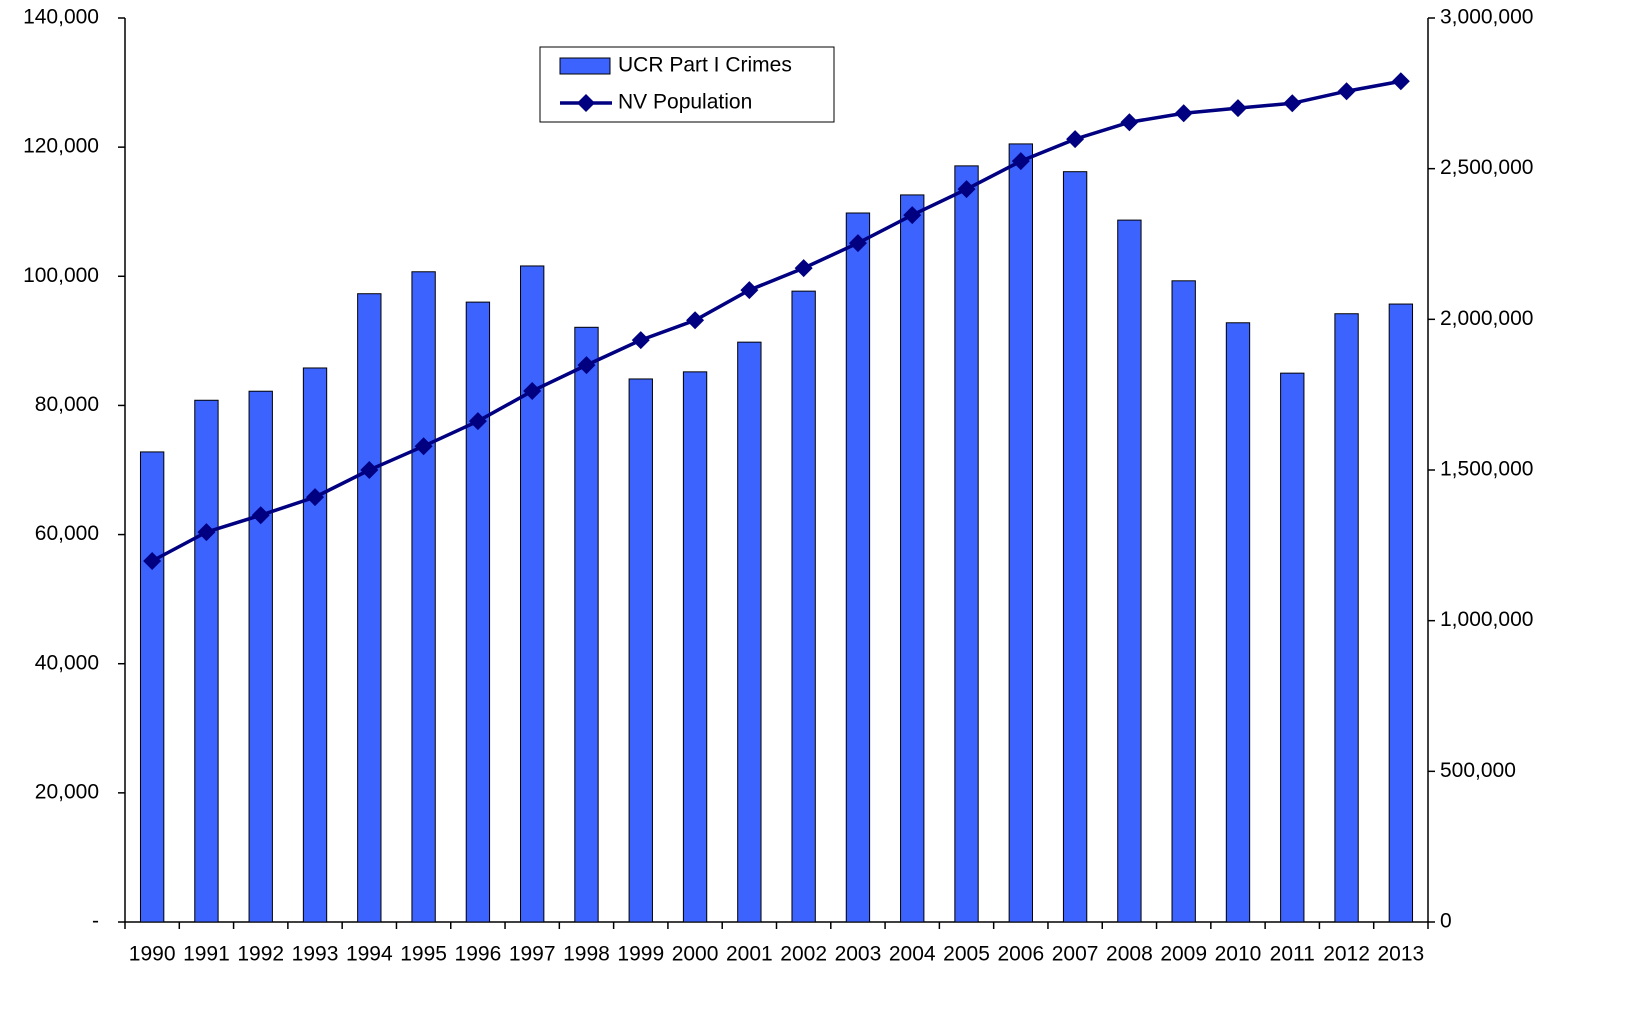  Describe the element at coordinates (685, 102) in the screenshot. I see `legend-label: NV Population` at that location.